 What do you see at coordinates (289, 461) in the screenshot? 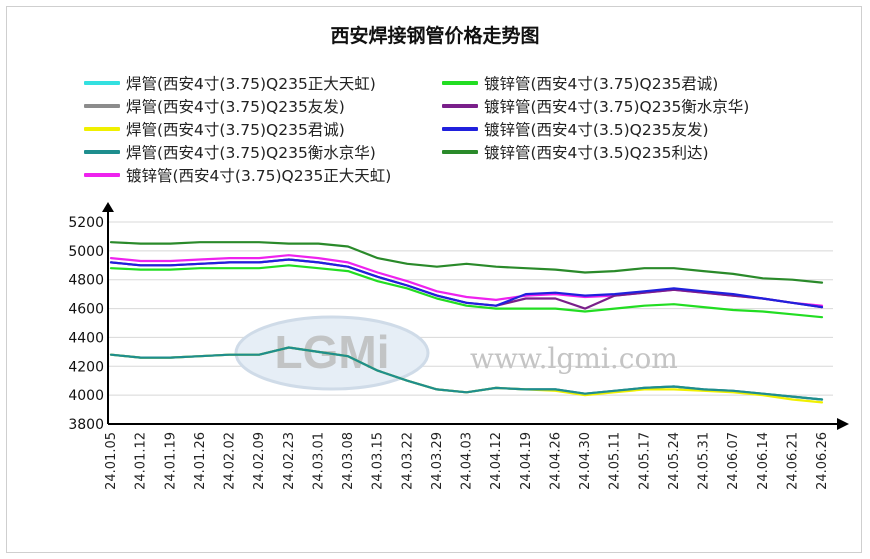
I see `x-tick-label: 24.02.23` at bounding box center [289, 461].